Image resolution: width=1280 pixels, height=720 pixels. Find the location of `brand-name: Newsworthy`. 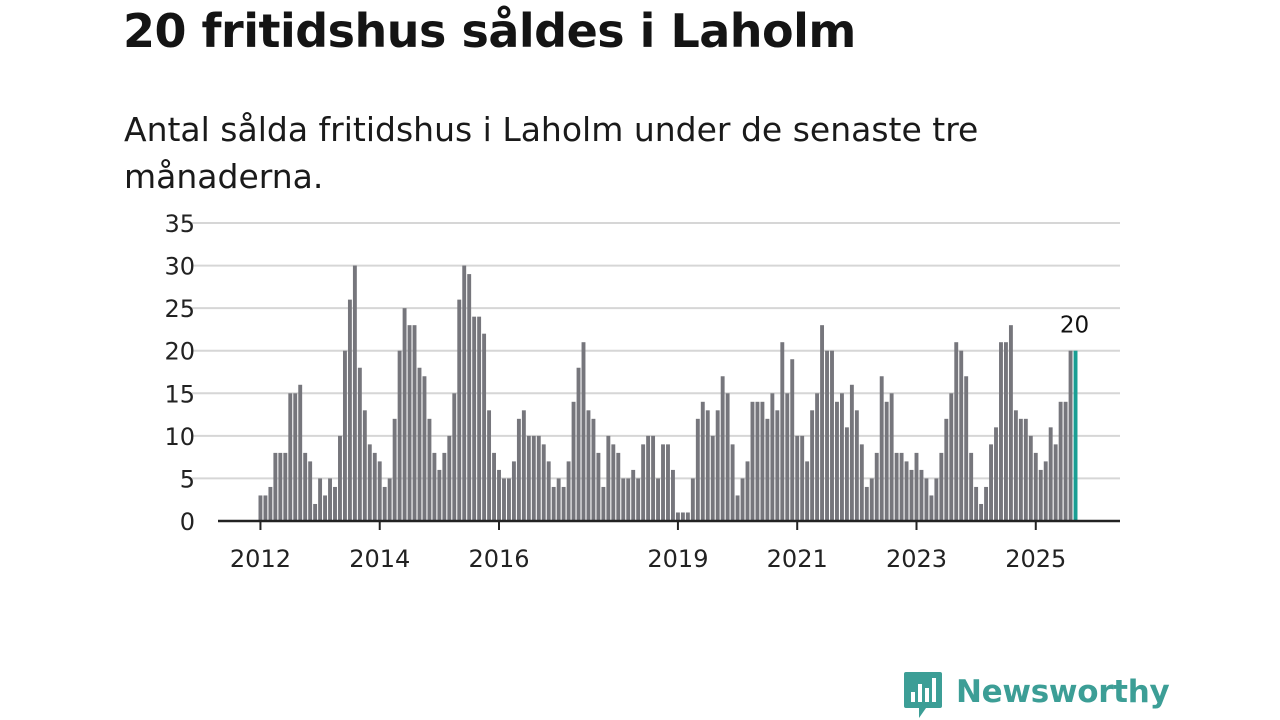

brand-name: Newsworthy is located at coordinates (1063, 692).